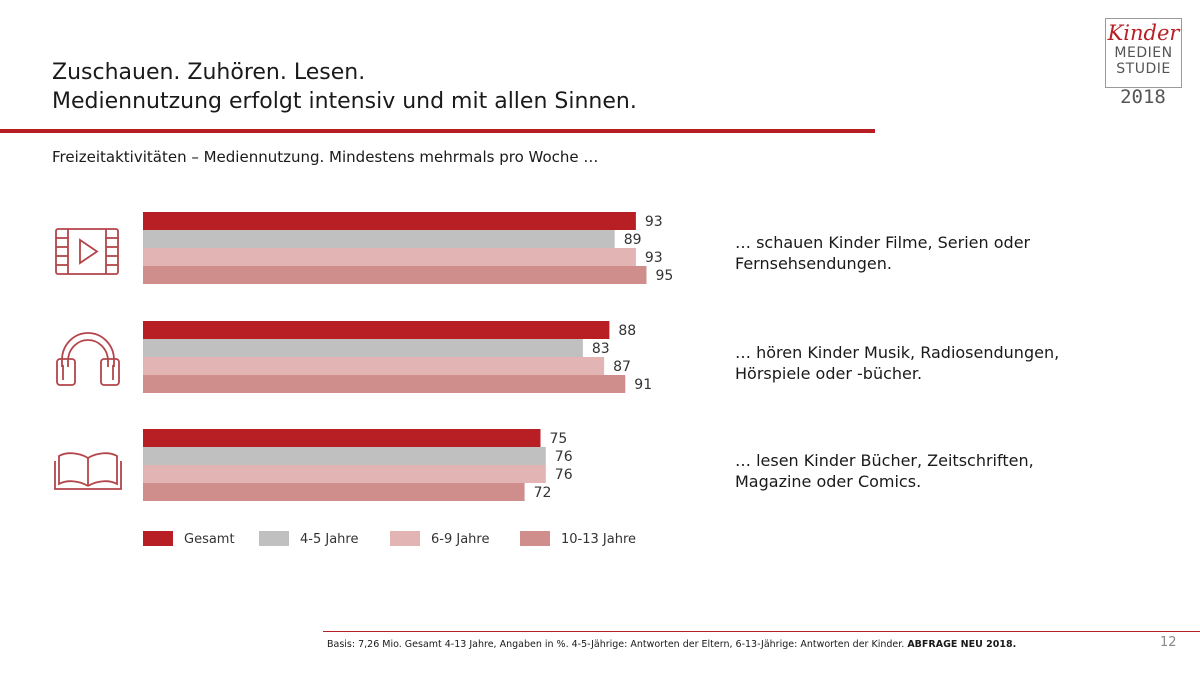 This screenshot has height=674, width=1200. I want to click on description-audio-line1: … hören Kinder Musik, Radiosendungen,, so click(897, 352).